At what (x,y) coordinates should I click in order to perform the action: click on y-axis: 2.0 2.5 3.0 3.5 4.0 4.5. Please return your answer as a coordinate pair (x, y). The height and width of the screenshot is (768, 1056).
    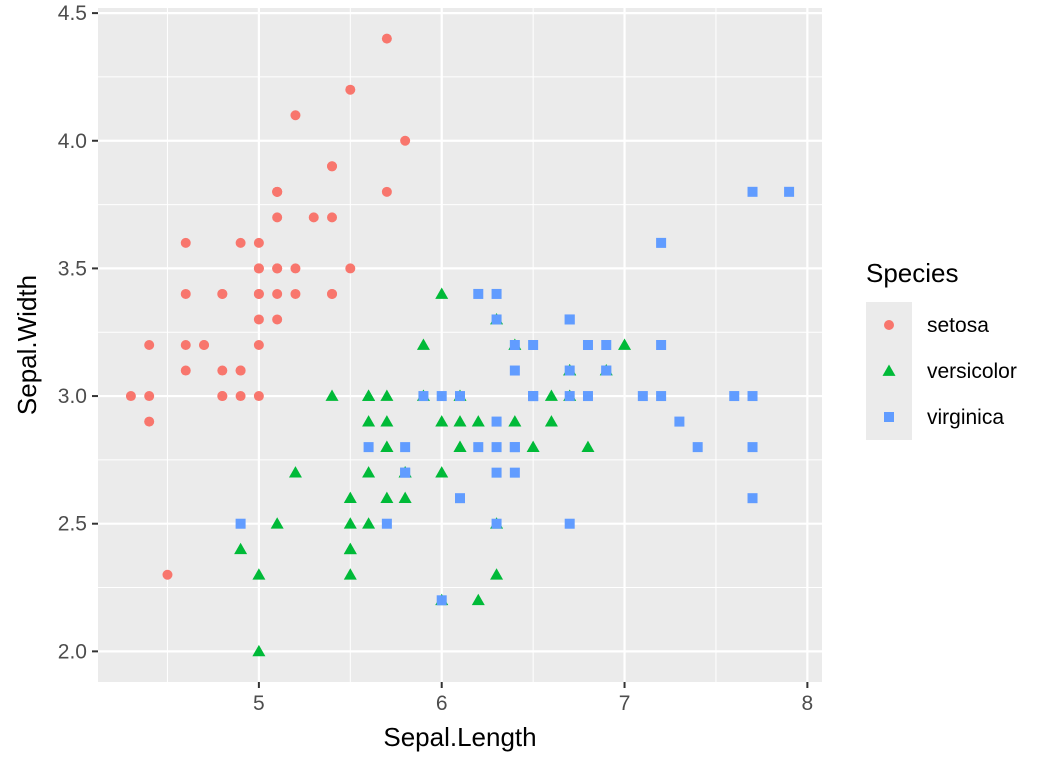
    Looking at the image, I should click on (78, 332).